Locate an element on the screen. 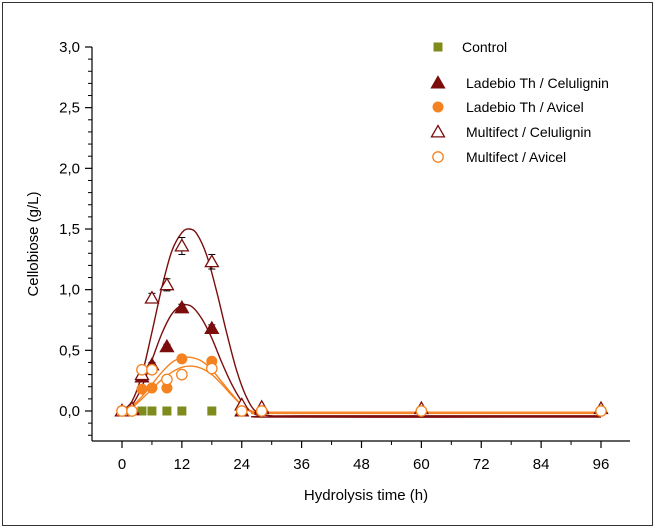 The image size is (657, 530). legend-symbol-ladebio-th-celulignin is located at coordinates (438, 82).